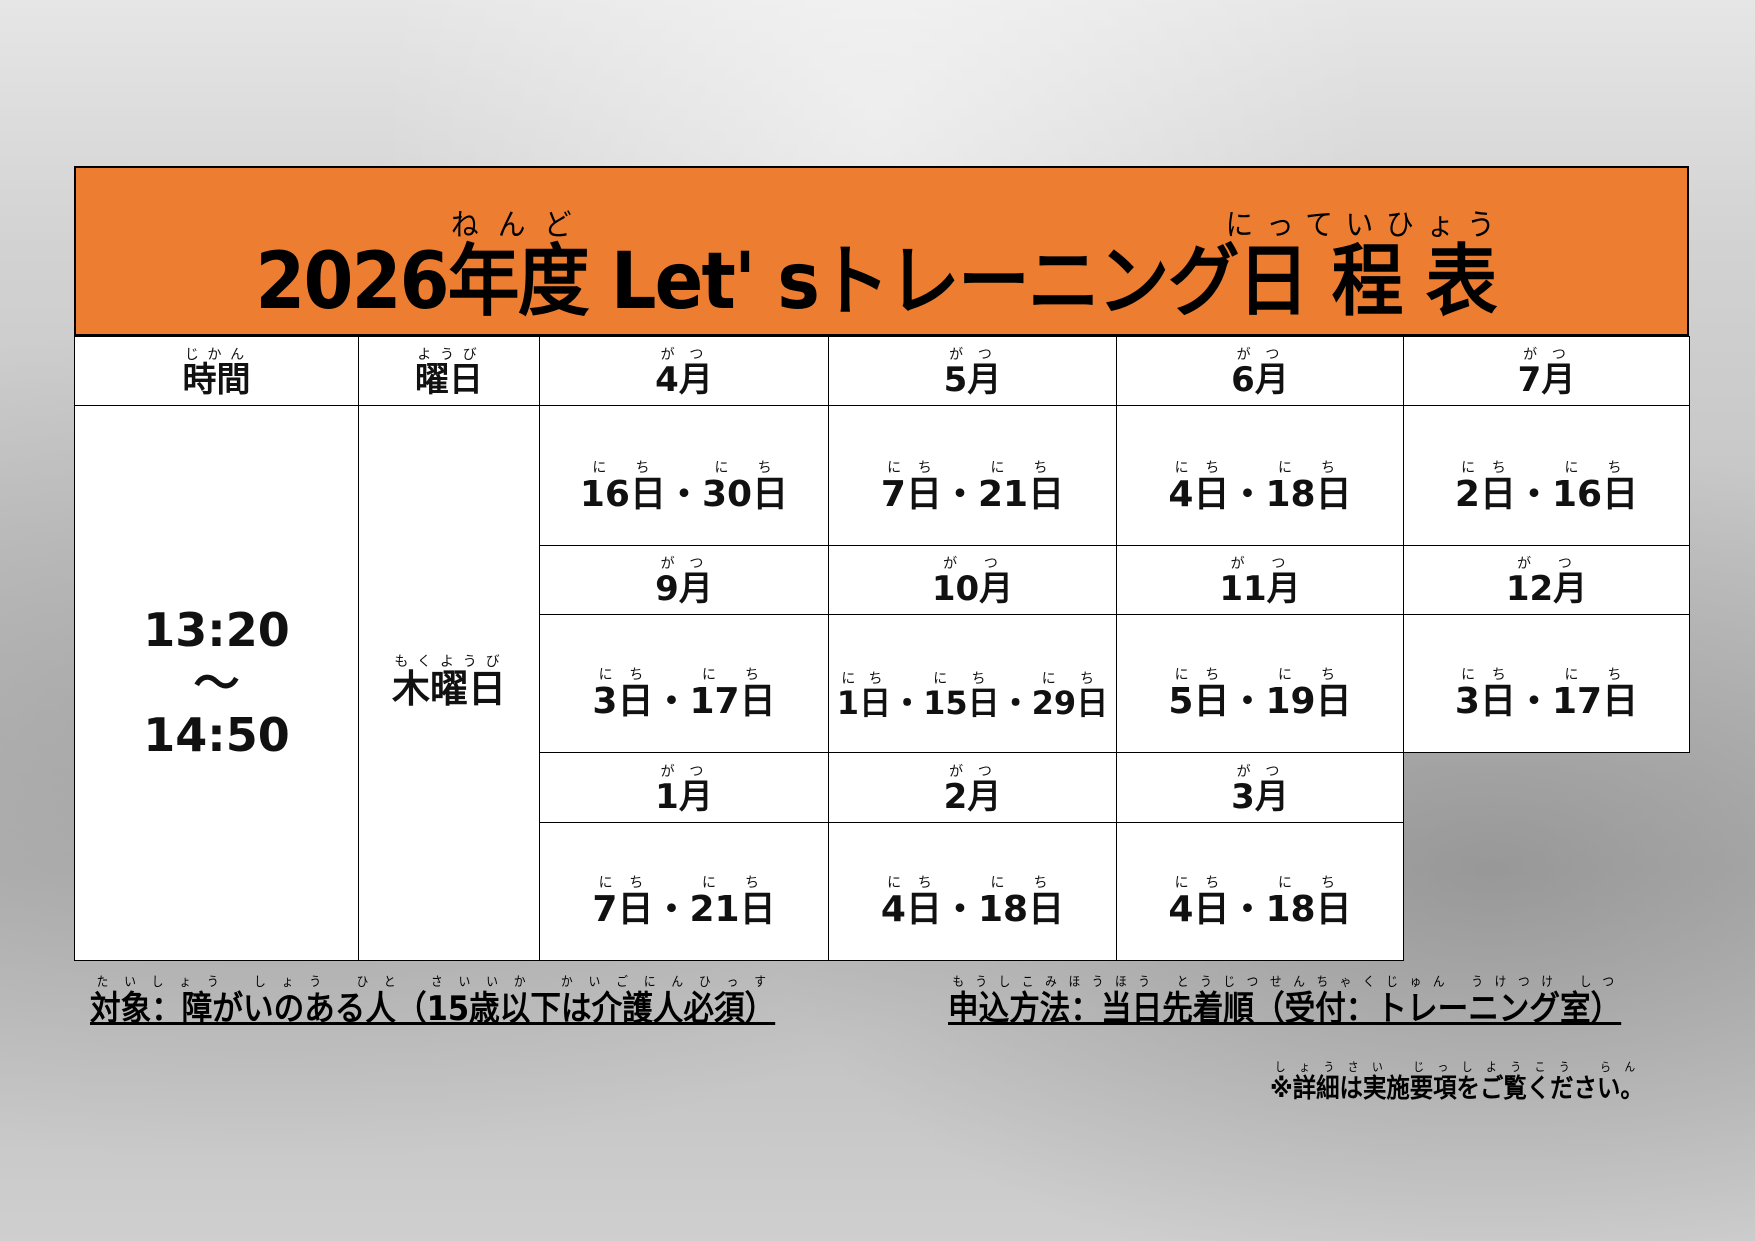 This screenshot has height=1241, width=1755. What do you see at coordinates (1546, 589) in the screenshot?
I see `month-label: 12月` at bounding box center [1546, 589].